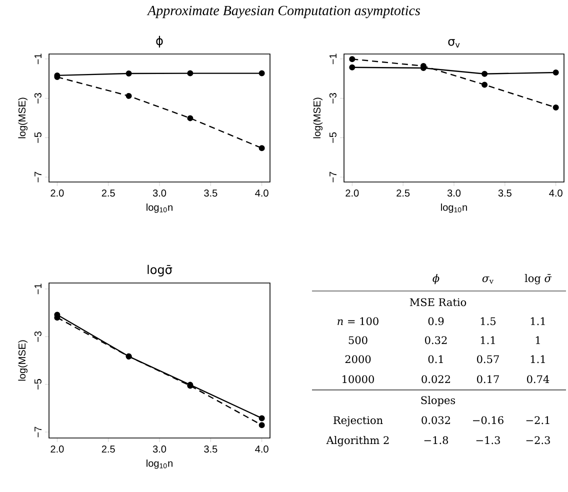 This screenshot has width=568, height=492. Describe the element at coordinates (538, 379) in the screenshot. I see `text: 0.74` at that location.